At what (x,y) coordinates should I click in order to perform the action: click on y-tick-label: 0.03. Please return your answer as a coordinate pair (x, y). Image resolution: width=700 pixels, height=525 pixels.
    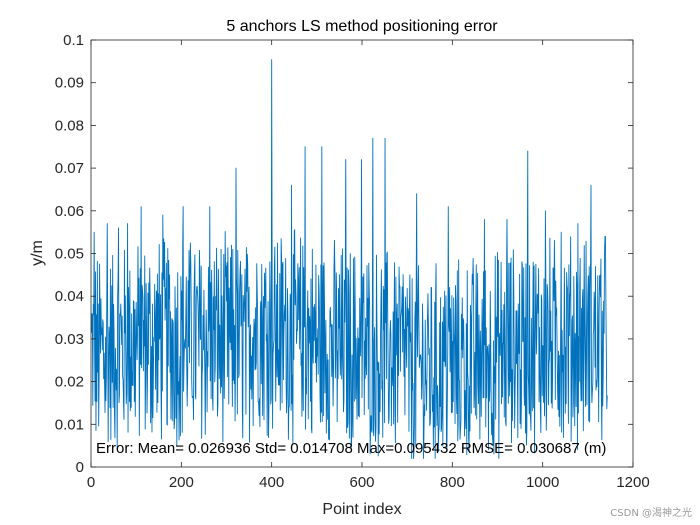
    Looking at the image, I should click on (69, 339).